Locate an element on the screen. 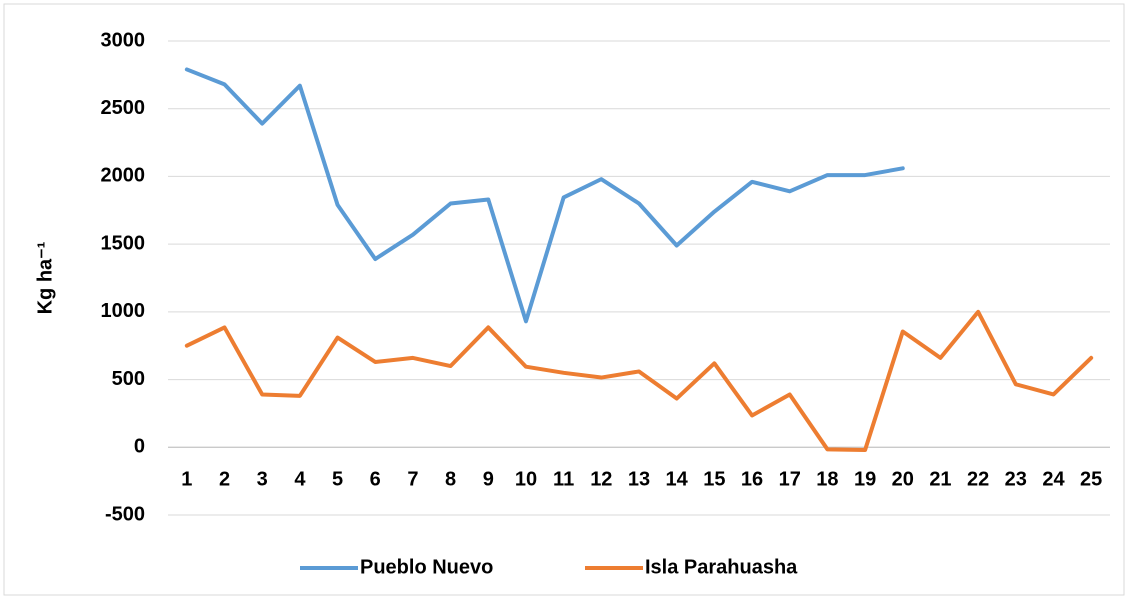 This screenshot has width=1128, height=599. x-tick-label: 11 is located at coordinates (563, 480).